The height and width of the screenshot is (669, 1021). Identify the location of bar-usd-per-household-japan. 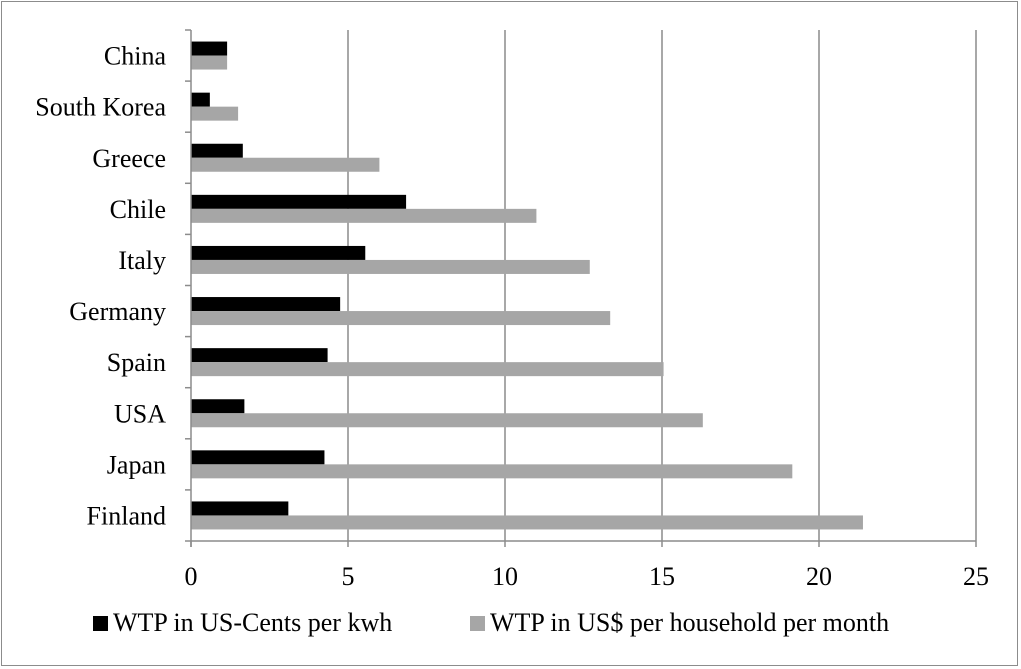
(492, 471).